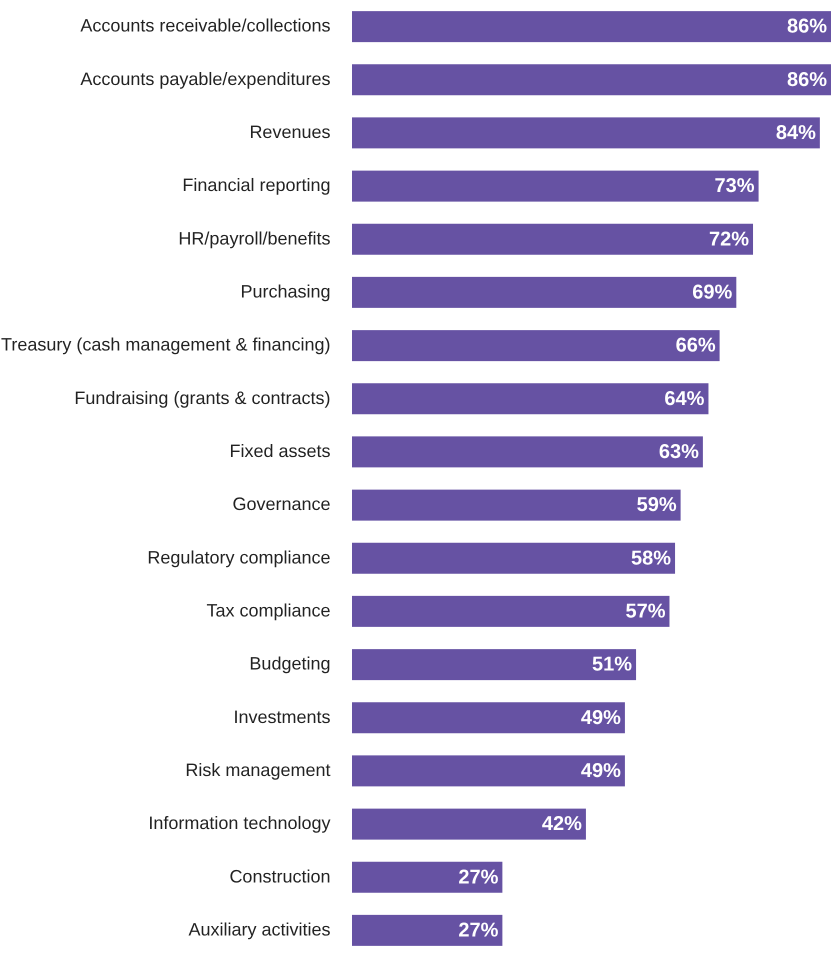 The image size is (831, 957). What do you see at coordinates (729, 239) in the screenshot?
I see `data-label: 72%` at bounding box center [729, 239].